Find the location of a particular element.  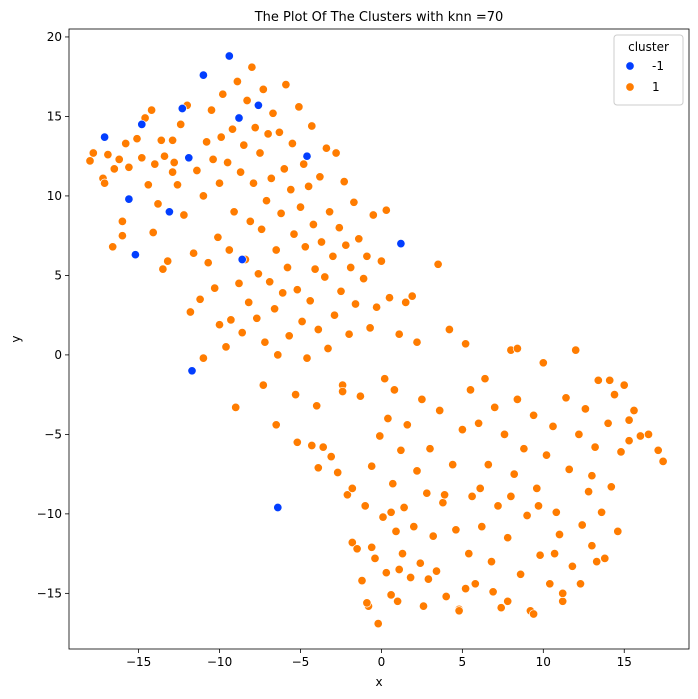

y-tick-label: −5 is located at coordinates (53, 434).